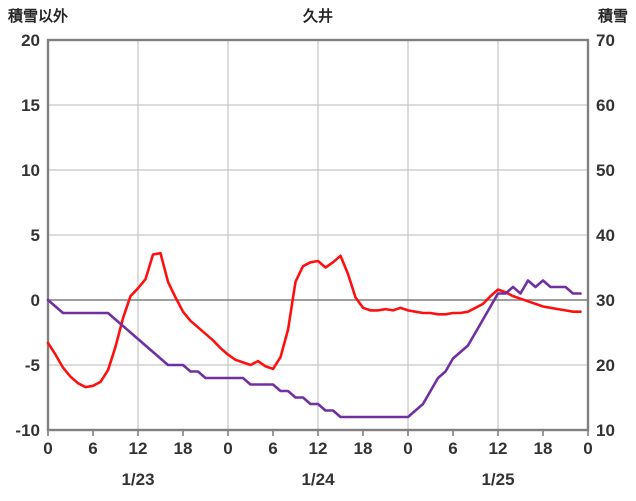 This screenshot has height=501, width=636. Describe the element at coordinates (32, 365) in the screenshot. I see `svg-text: -5` at that location.